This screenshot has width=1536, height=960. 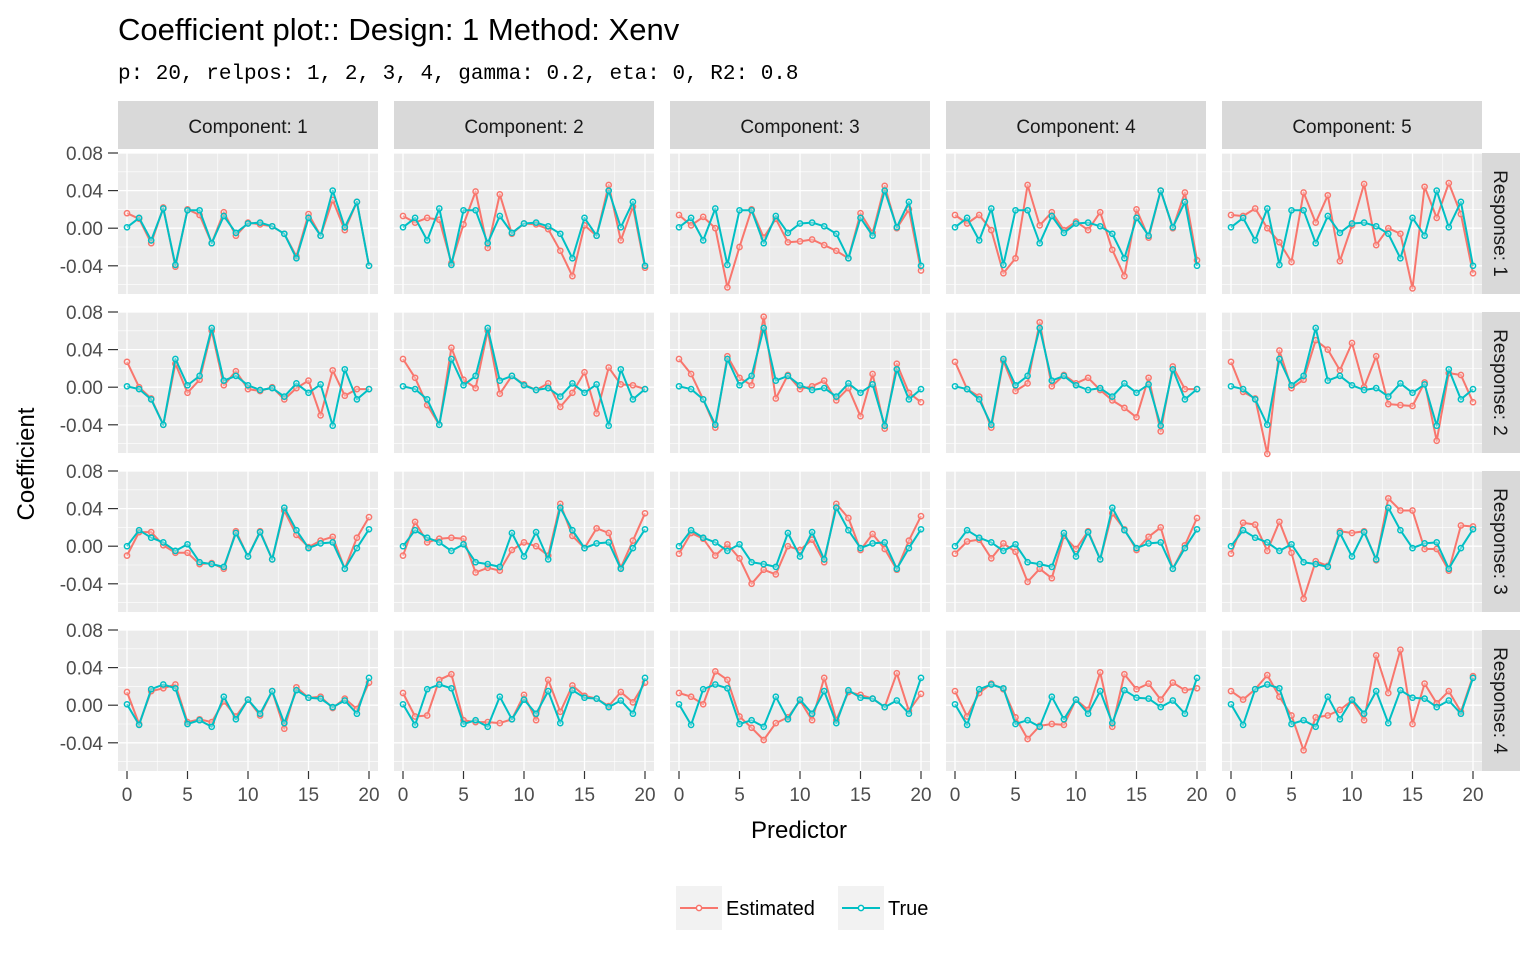 What do you see at coordinates (84, 472) in the screenshot?
I see `y-tick-label: 0.08` at bounding box center [84, 472].